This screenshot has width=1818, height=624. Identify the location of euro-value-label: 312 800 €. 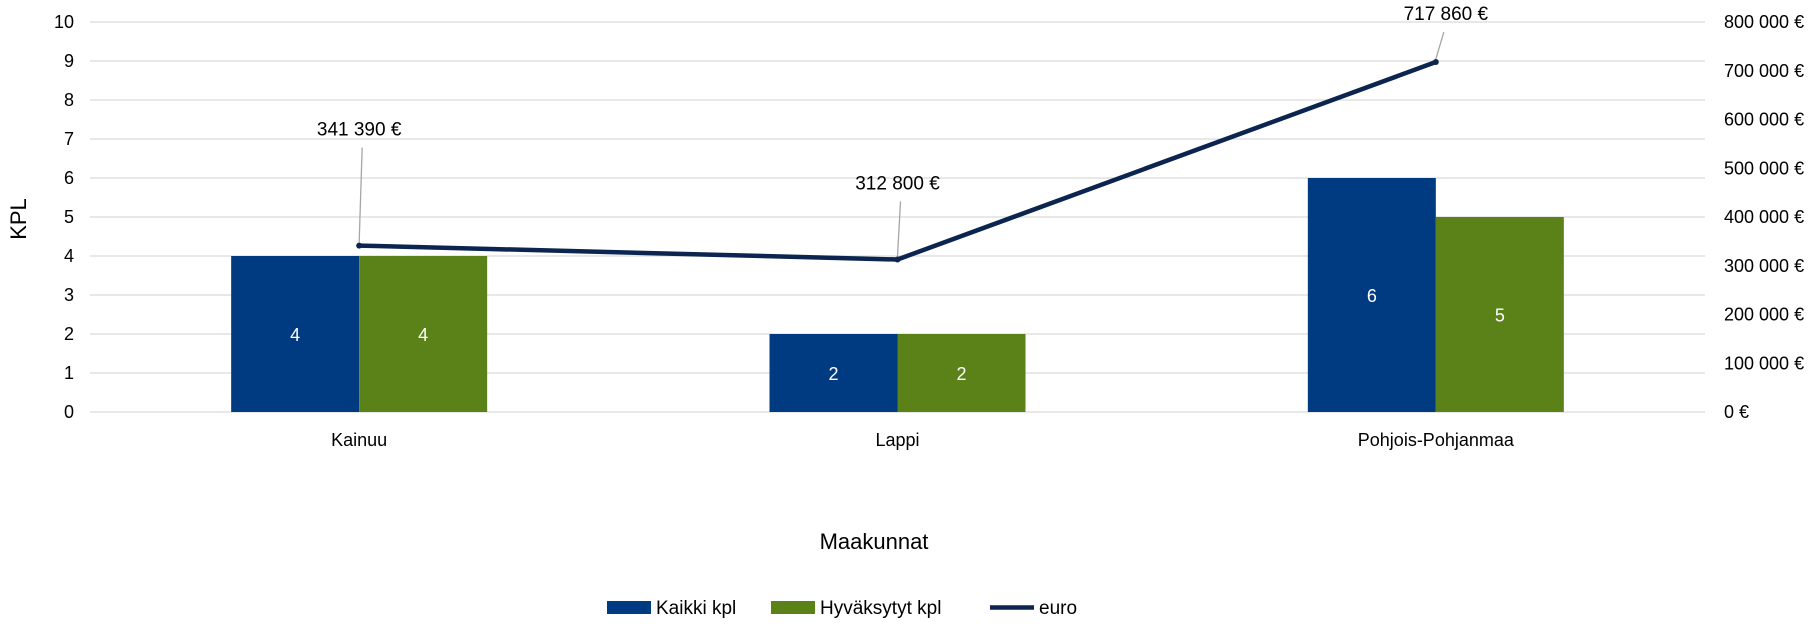
(897, 184).